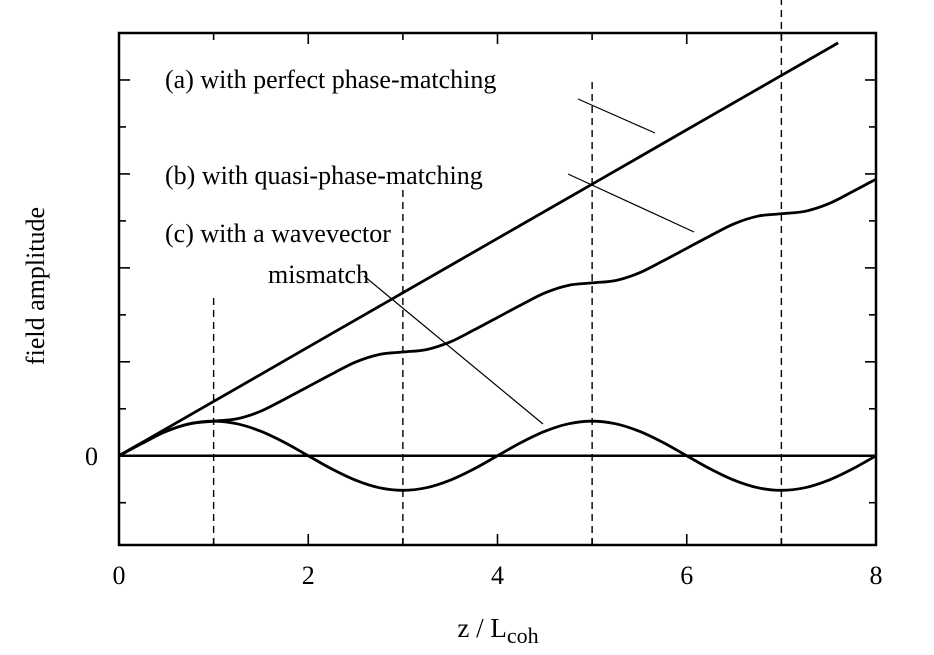 The image size is (934, 655). What do you see at coordinates (631, 203) in the screenshot?
I see `leader-line-b` at bounding box center [631, 203].